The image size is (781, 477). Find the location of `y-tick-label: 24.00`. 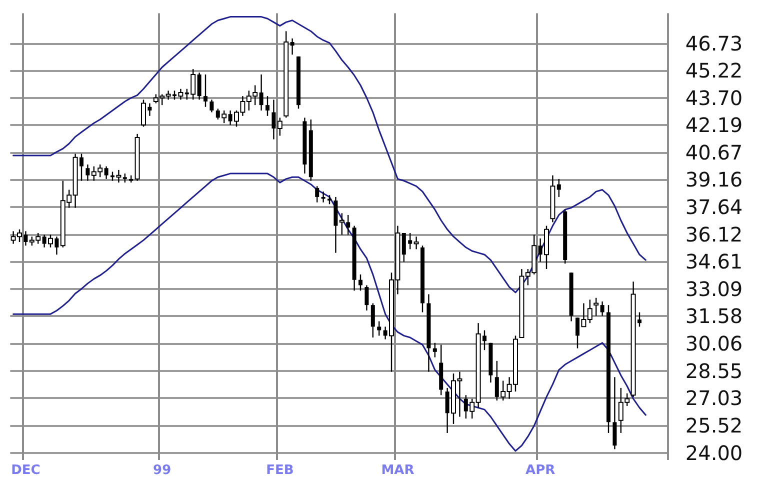

y-tick-label: 24.00 is located at coordinates (714, 452).